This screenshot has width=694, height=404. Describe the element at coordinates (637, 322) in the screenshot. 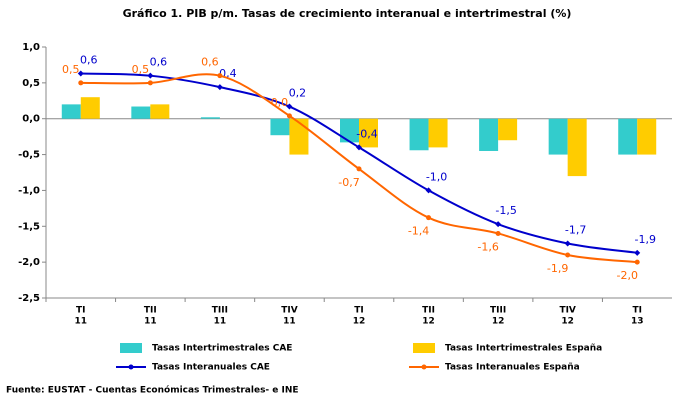

I see `x-tick-label: 13` at that location.